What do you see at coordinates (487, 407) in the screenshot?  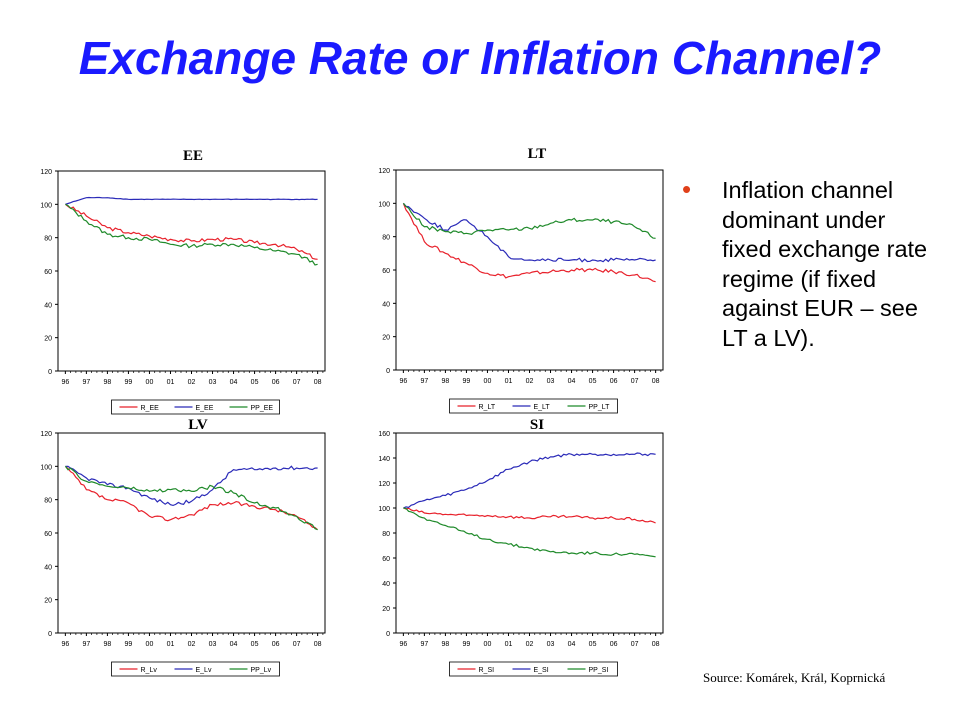 I see `legend-label: R_LT` at bounding box center [487, 407].